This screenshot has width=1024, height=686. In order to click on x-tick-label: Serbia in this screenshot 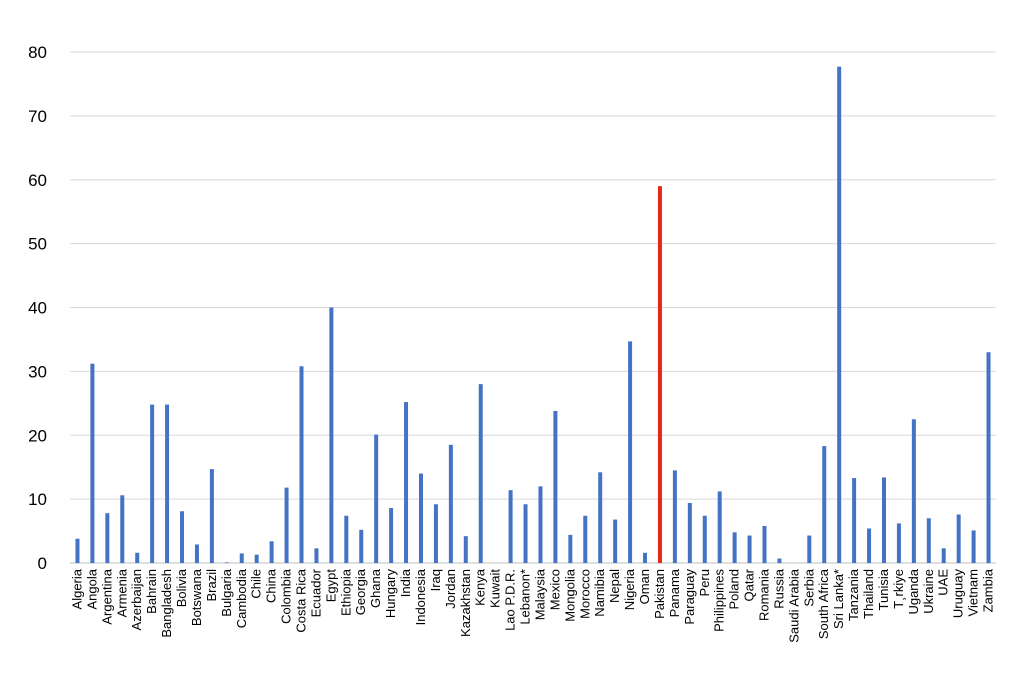, I will do `click(808, 587)`.